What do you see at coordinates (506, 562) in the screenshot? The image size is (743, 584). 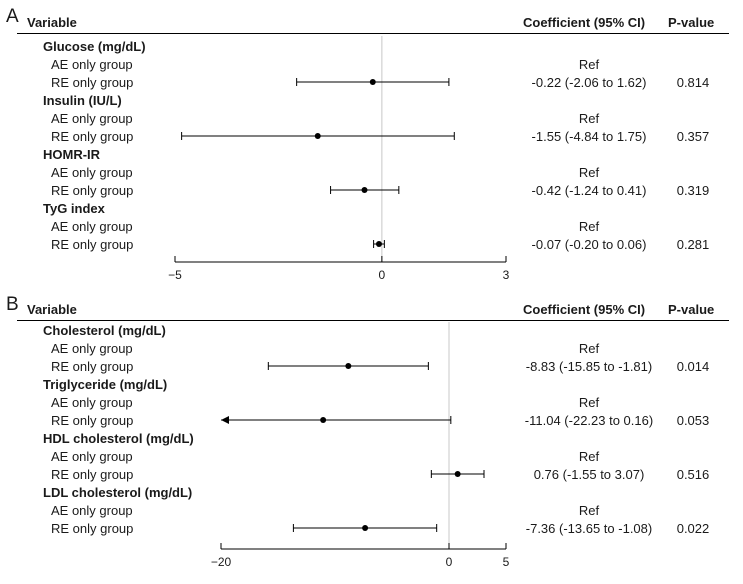 I see `x-tick-label: 5` at bounding box center [506, 562].